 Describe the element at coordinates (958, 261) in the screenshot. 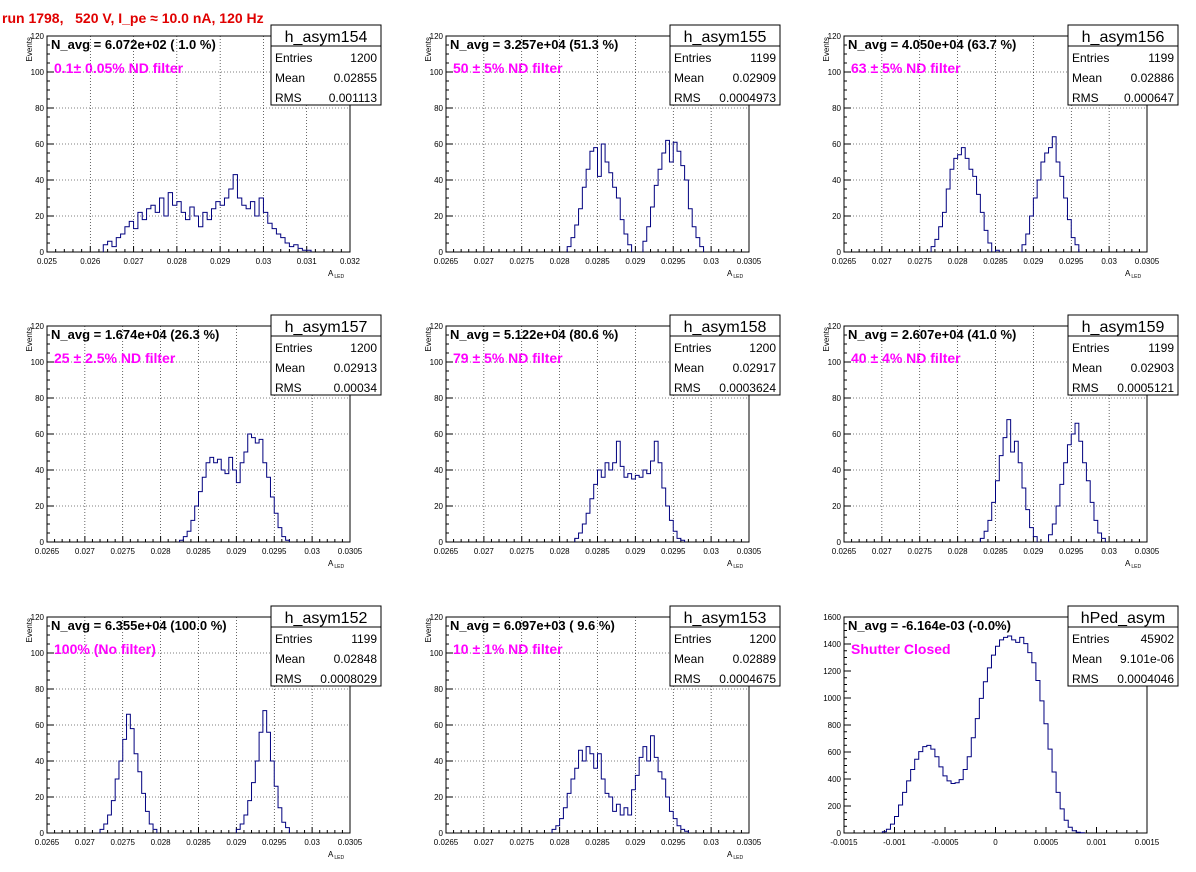

I see `x-tick-label: 0.028` at that location.